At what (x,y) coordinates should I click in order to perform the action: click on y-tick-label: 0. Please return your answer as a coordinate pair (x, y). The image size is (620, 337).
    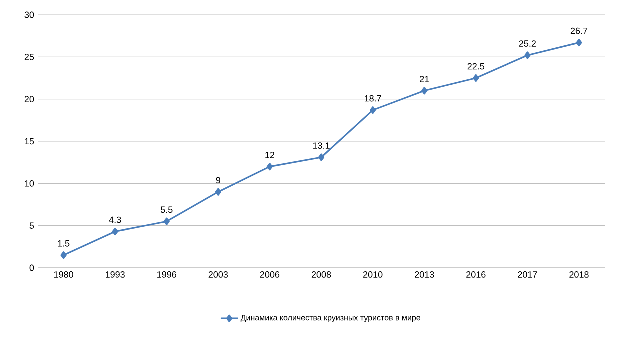
    Looking at the image, I should click on (32, 268).